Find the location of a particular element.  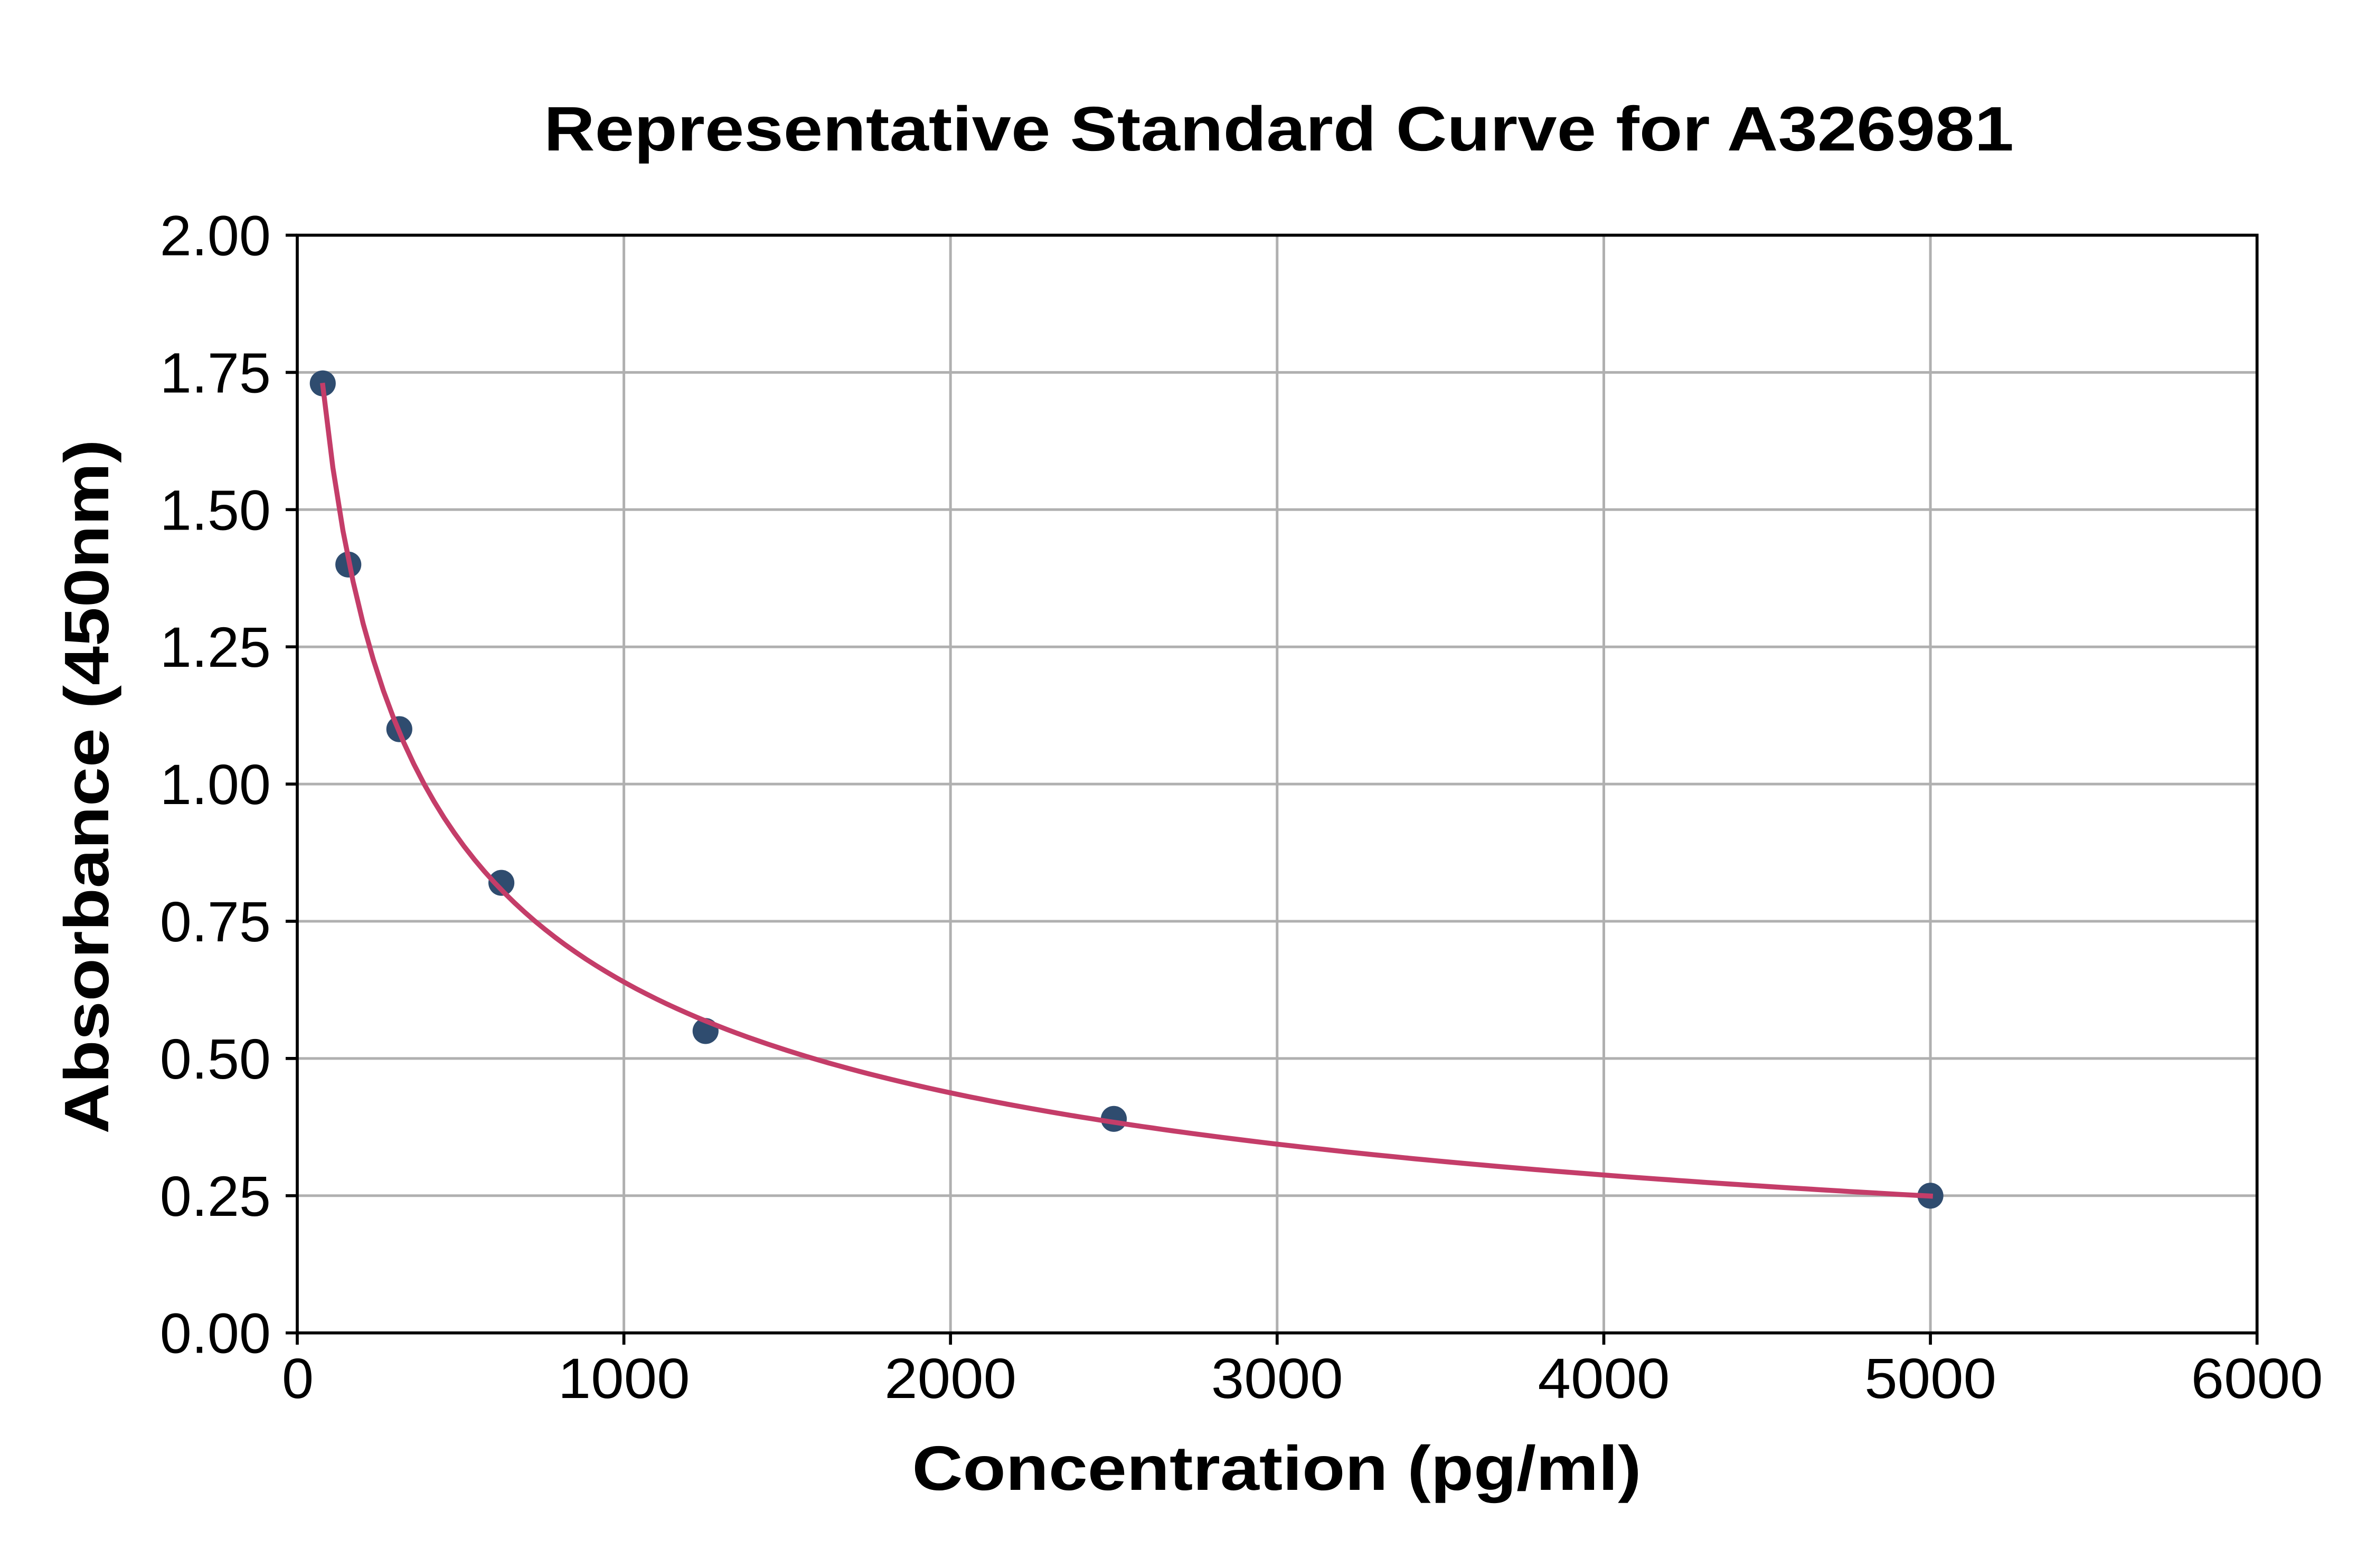

svg-text: 1.50 is located at coordinates (216, 510).